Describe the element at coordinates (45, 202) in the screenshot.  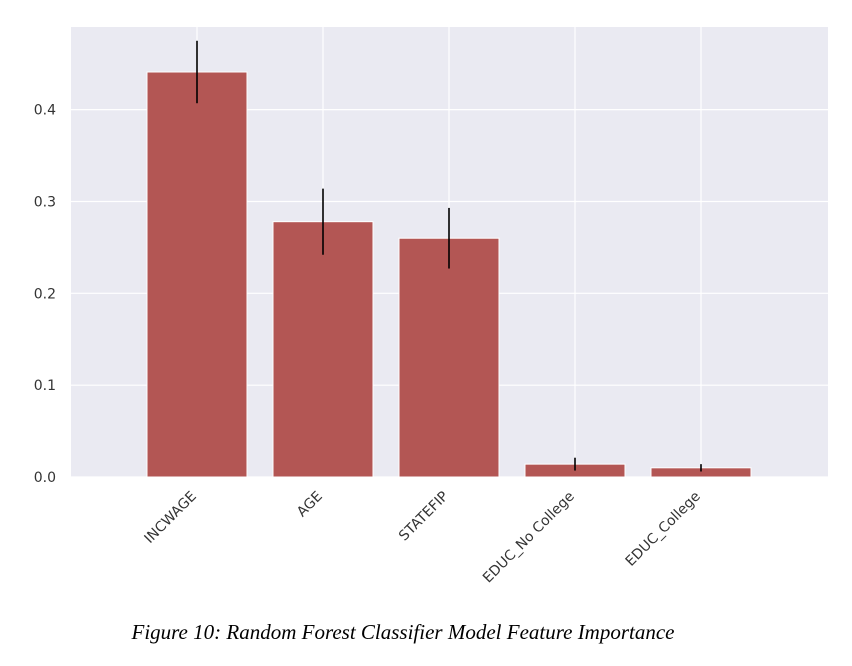
I see `y-tick-label: 0.3` at that location.